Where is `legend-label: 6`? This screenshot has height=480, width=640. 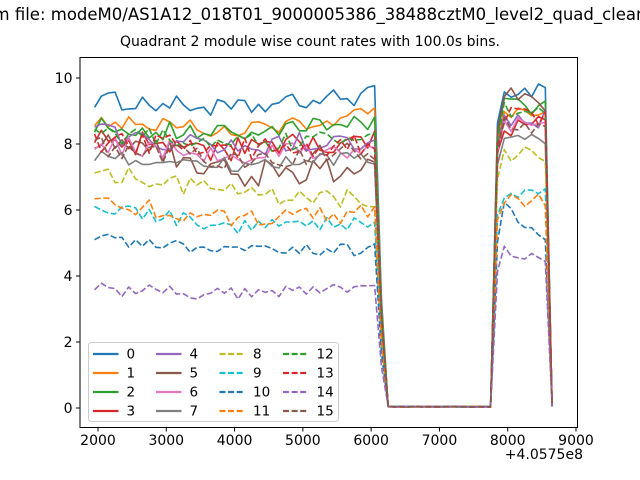 legend-label: 6 is located at coordinates (194, 393).